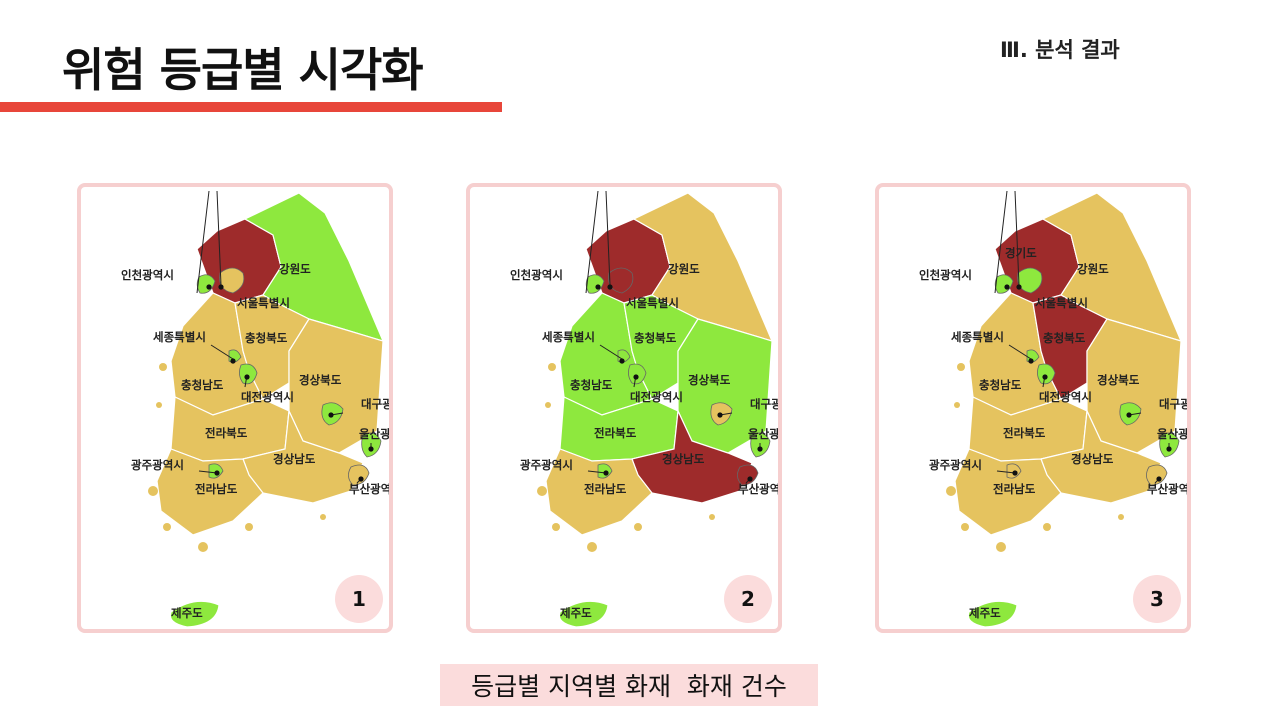 The width and height of the screenshot is (1280, 720). Describe the element at coordinates (1157, 599) in the screenshot. I see `map-number-badge: 3` at that location.